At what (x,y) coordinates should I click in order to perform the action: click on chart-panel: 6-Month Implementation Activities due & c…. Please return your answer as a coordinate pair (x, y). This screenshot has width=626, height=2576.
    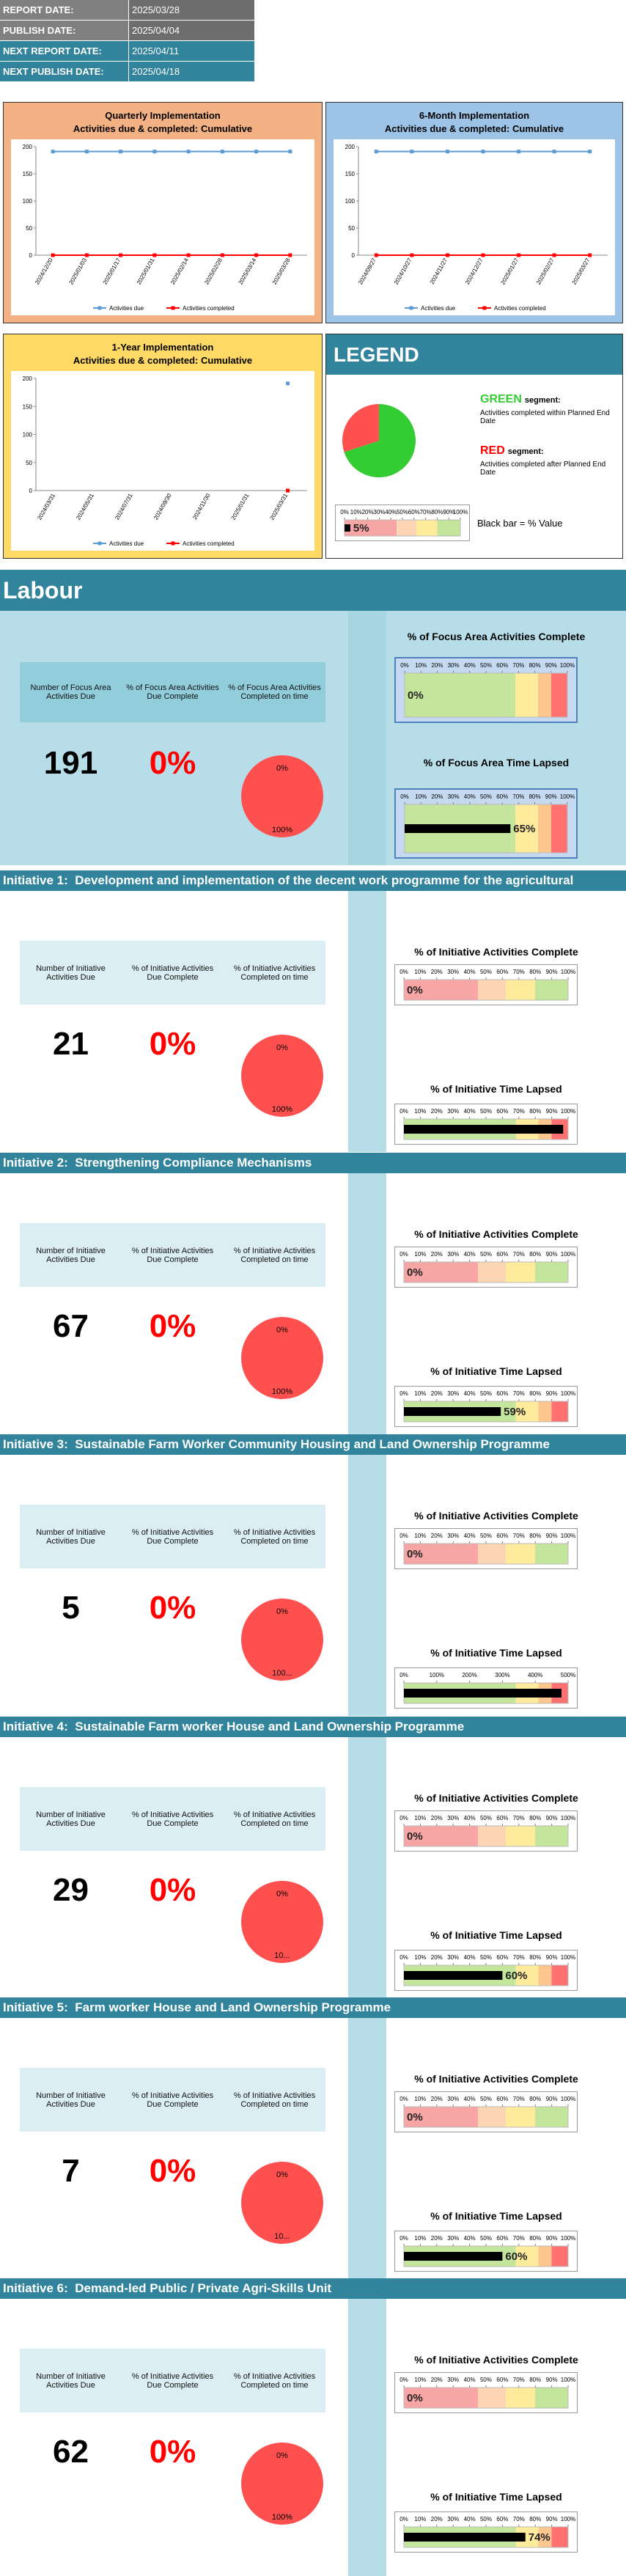
    Looking at the image, I should click on (474, 213).